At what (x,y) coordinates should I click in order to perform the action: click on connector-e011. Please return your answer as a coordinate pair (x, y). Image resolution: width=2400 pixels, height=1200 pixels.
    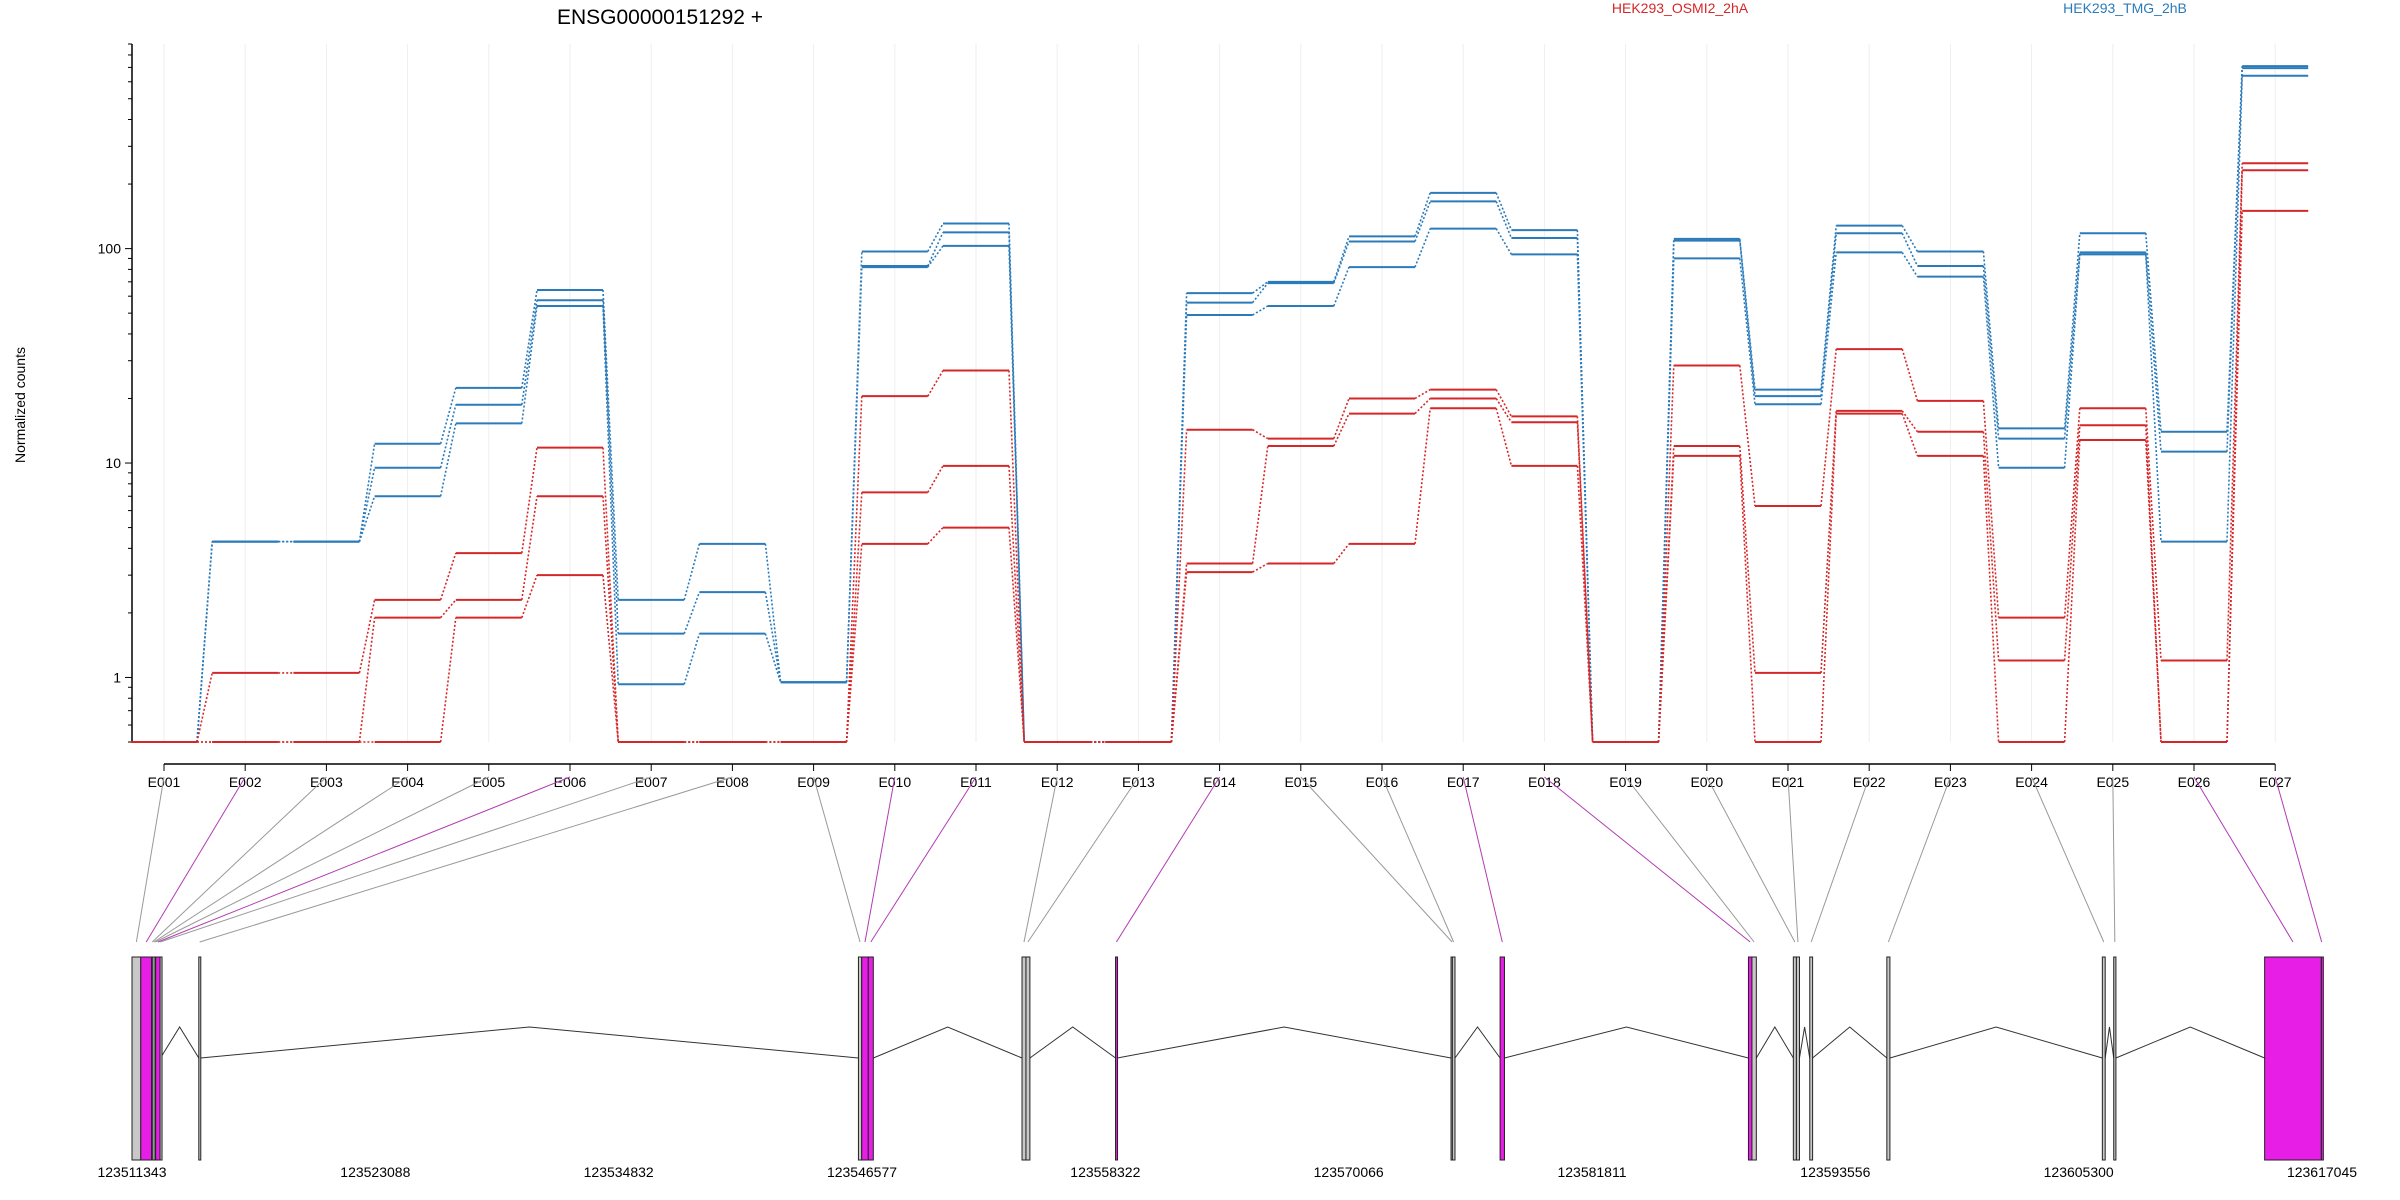
    Looking at the image, I should click on (923, 859).